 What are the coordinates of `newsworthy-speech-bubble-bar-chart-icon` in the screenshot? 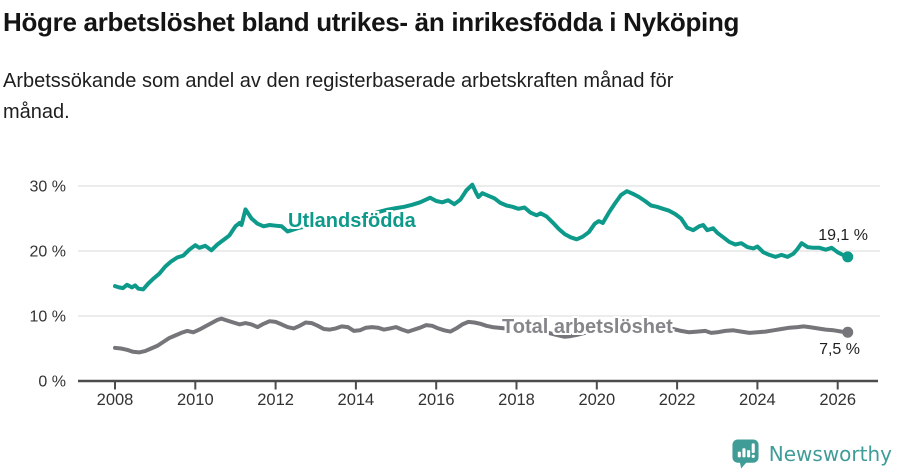 It's located at (745, 454).